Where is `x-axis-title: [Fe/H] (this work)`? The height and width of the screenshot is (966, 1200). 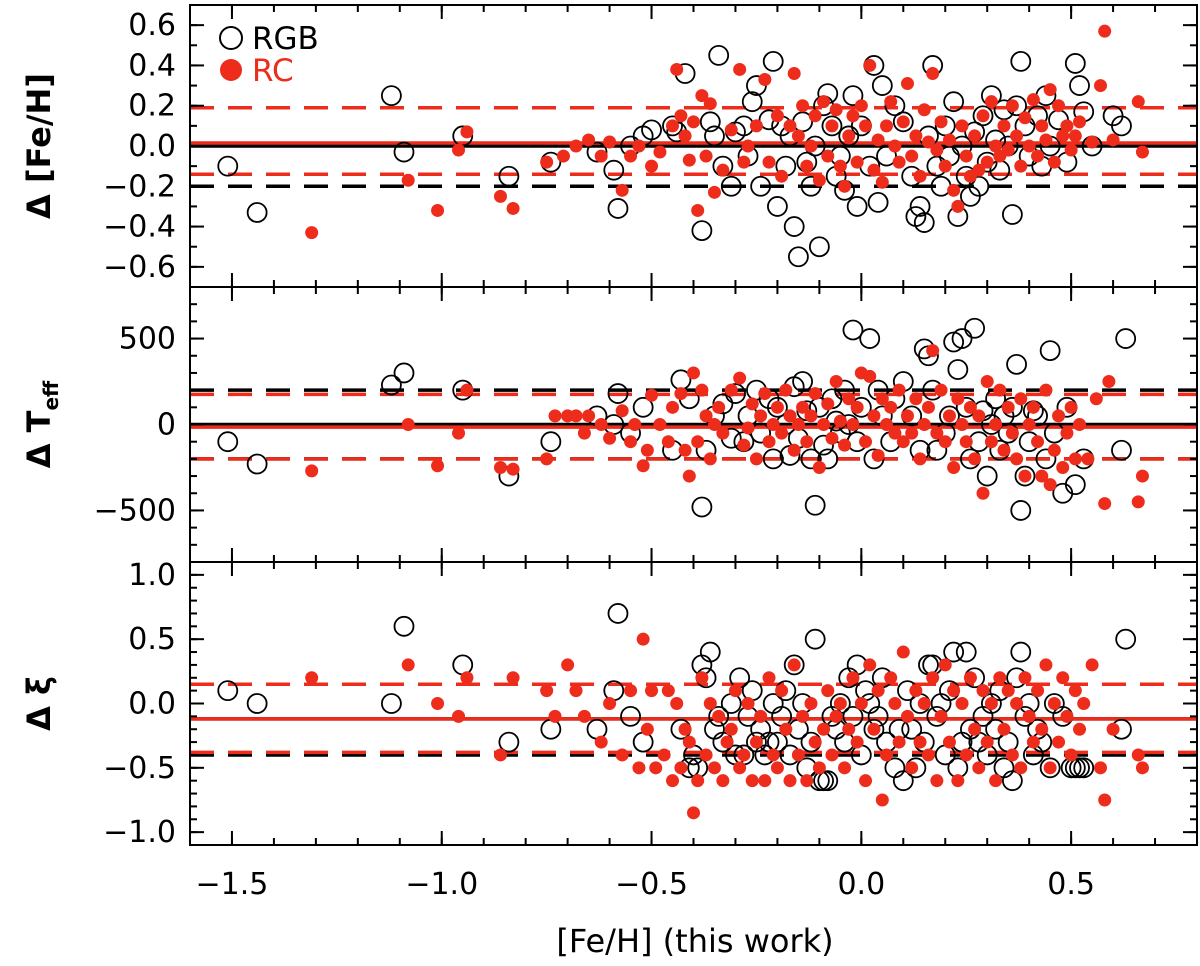 x-axis-title: [Fe/H] (this work) is located at coordinates (694, 941).